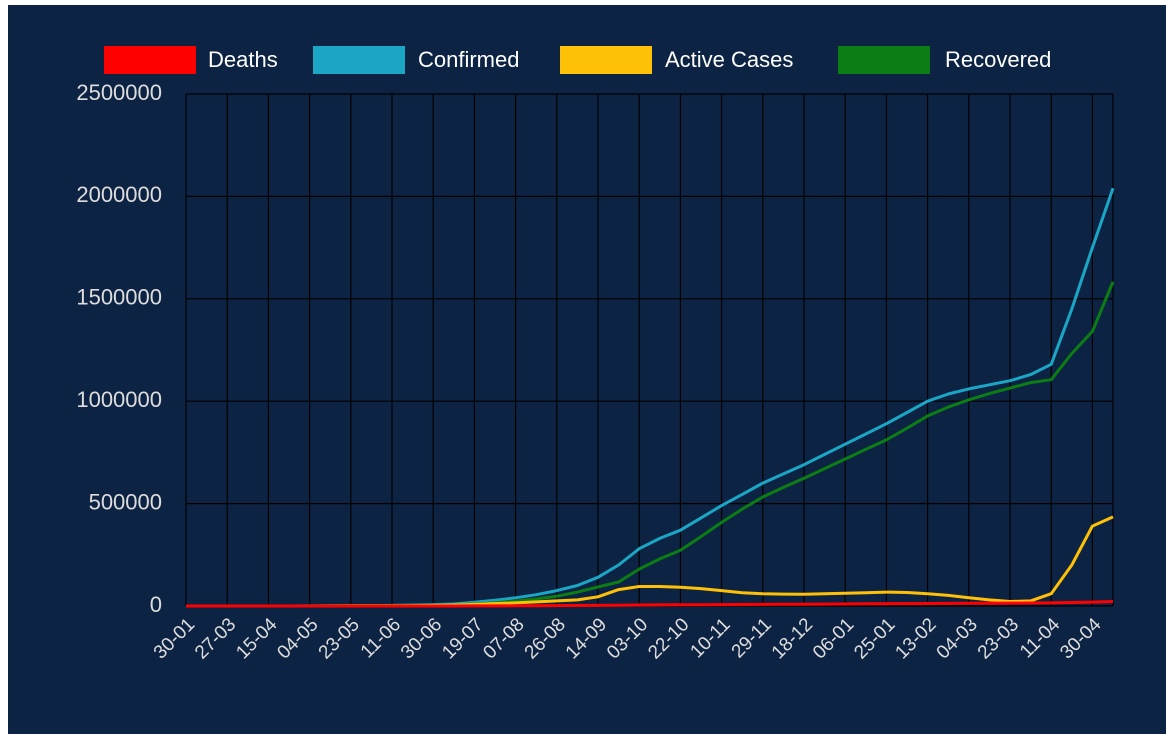 The width and height of the screenshot is (1166, 734). I want to click on legend-label: Deaths, so click(243, 59).